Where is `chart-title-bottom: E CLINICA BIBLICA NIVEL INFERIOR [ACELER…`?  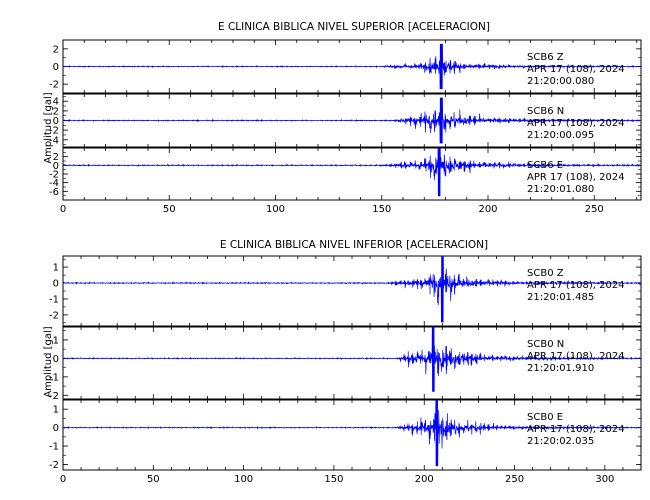
chart-title-bottom: E CLINICA BIBLICA NIVEL INFERIOR [ACELER… is located at coordinates (354, 245).